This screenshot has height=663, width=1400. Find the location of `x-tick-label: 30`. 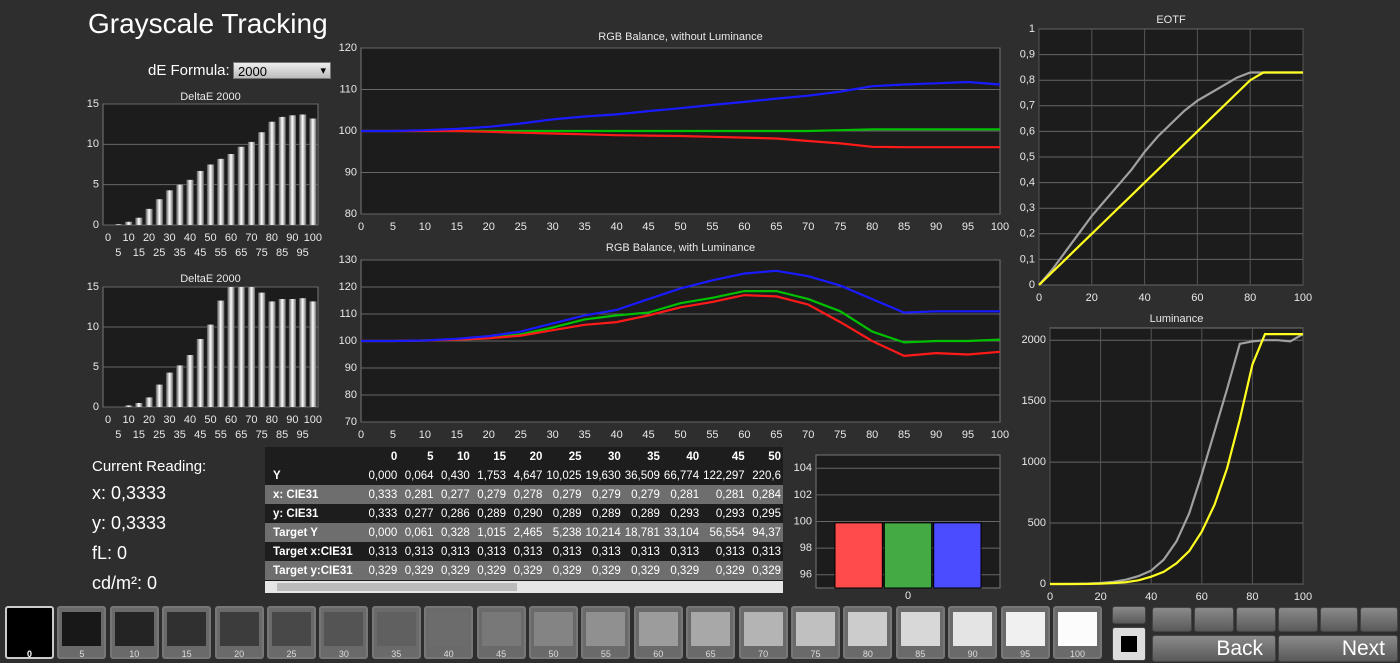

x-tick-label: 30 is located at coordinates (553, 227).